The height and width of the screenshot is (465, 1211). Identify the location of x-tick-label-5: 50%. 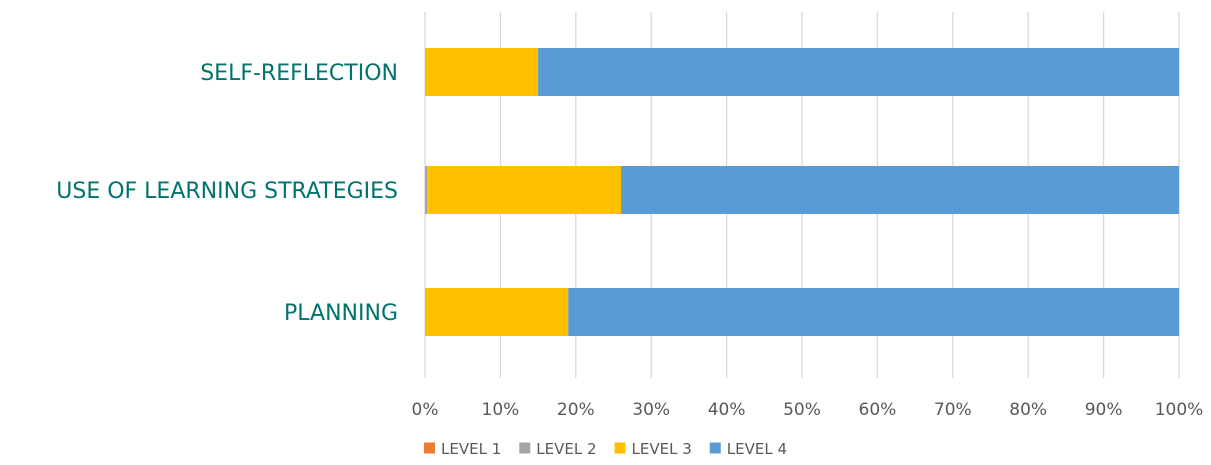
(802, 410).